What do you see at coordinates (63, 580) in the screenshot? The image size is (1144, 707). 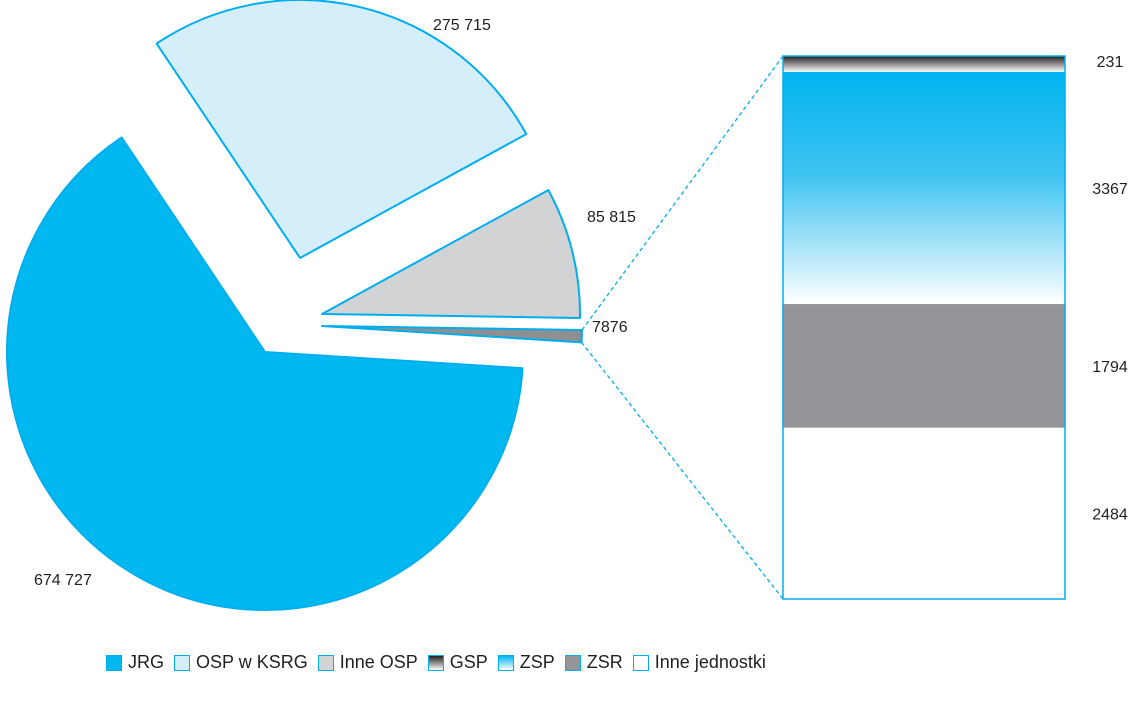 I see `pie-label-jrg: 674 727` at bounding box center [63, 580].